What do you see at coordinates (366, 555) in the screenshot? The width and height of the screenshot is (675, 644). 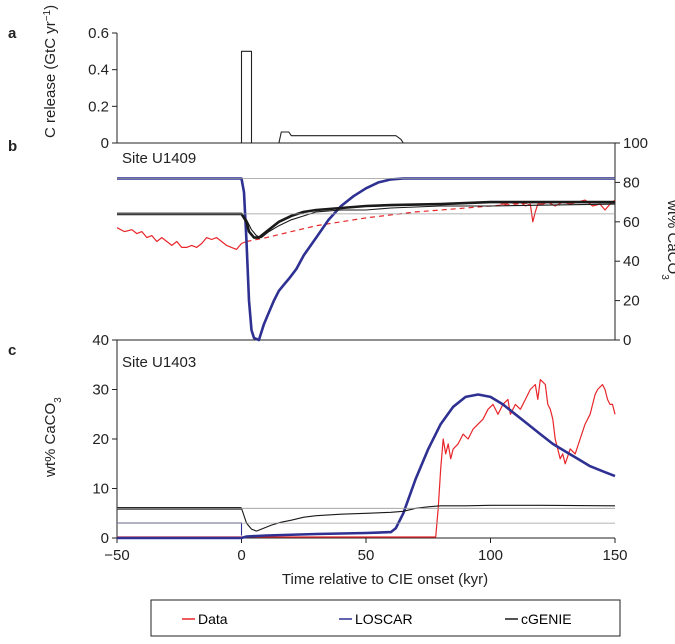 I see `x-tick-label-2: 50` at bounding box center [366, 555].